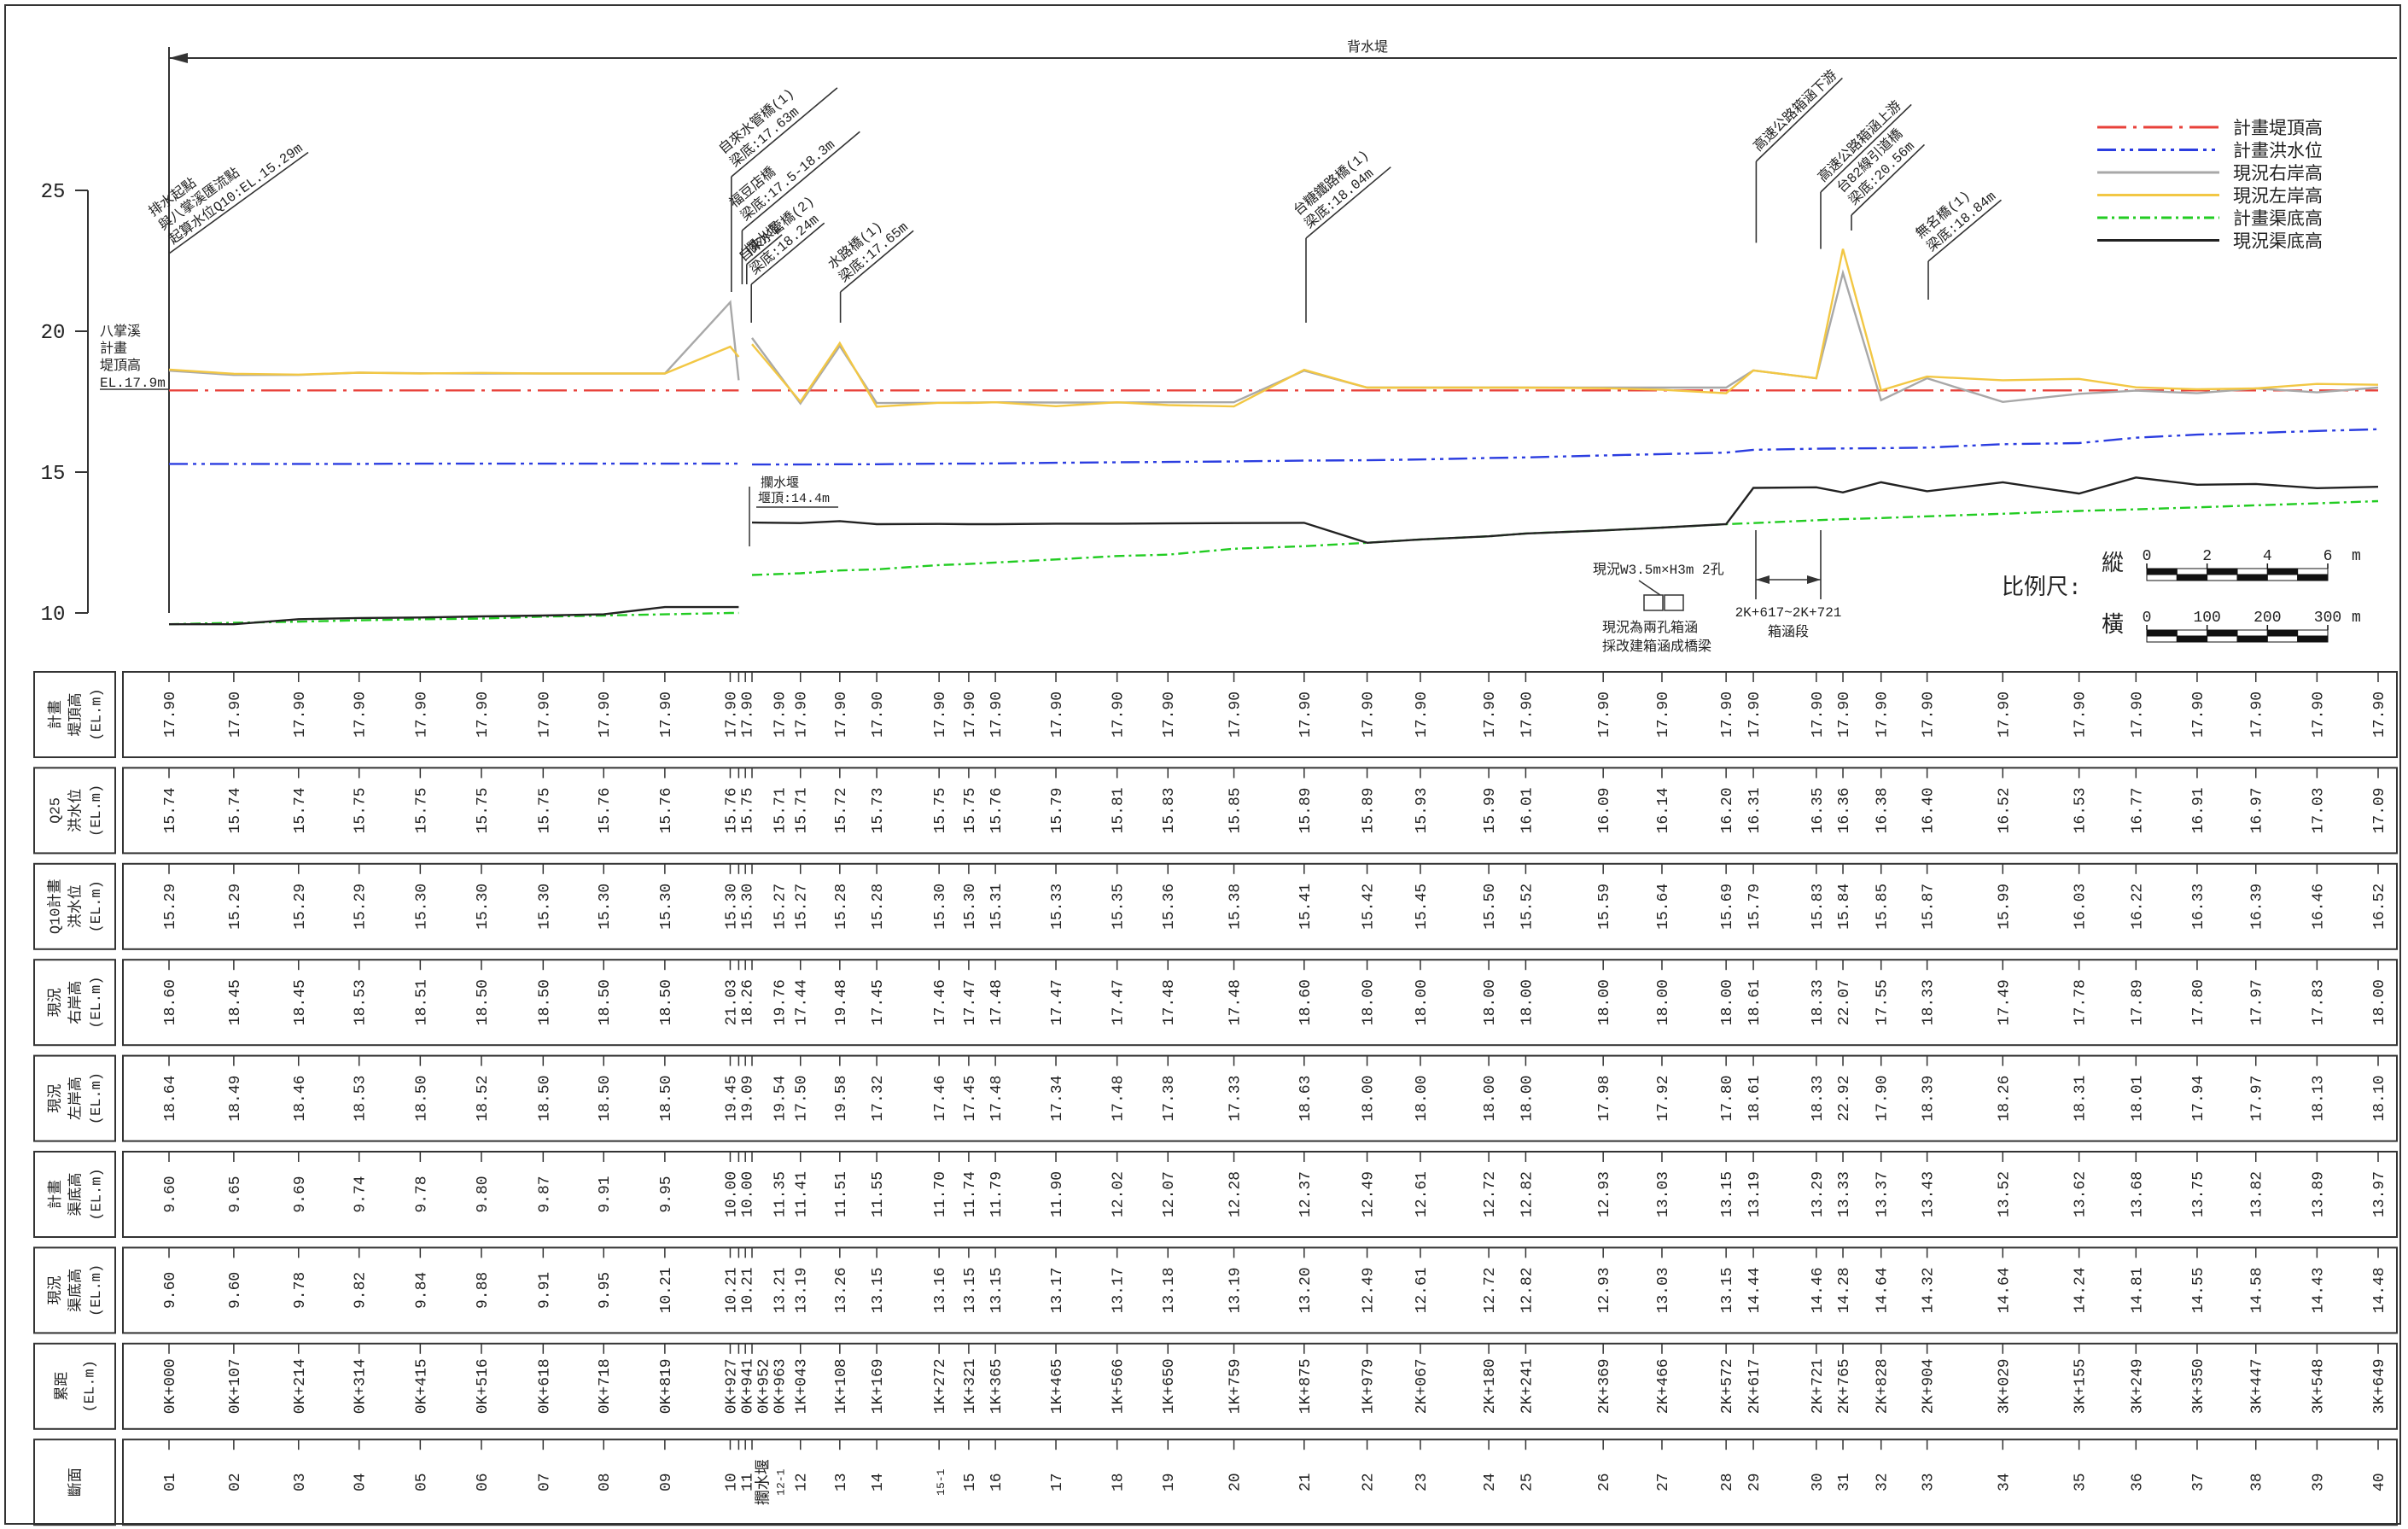  Describe the element at coordinates (878, 1002) in the screenshot. I see `cell-value: 17.45` at that location.